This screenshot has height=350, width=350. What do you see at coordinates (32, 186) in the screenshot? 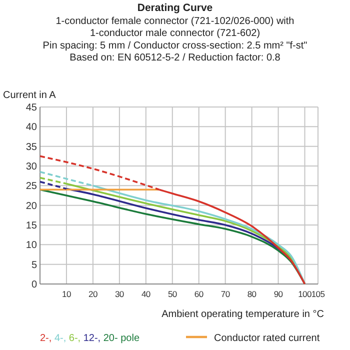
I see `y-tick-label: 25` at bounding box center [32, 186].